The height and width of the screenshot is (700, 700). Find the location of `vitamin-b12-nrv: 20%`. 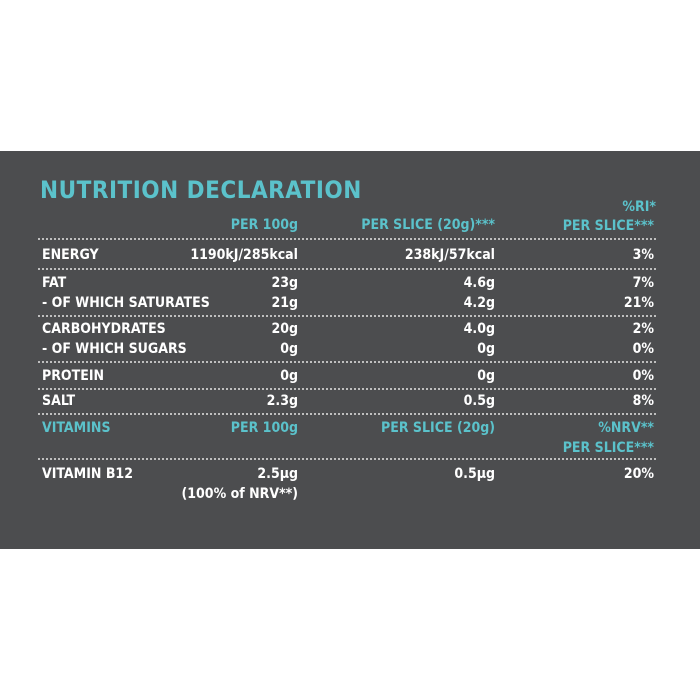

vitamin-b12-nrv: 20% is located at coordinates (638, 474).